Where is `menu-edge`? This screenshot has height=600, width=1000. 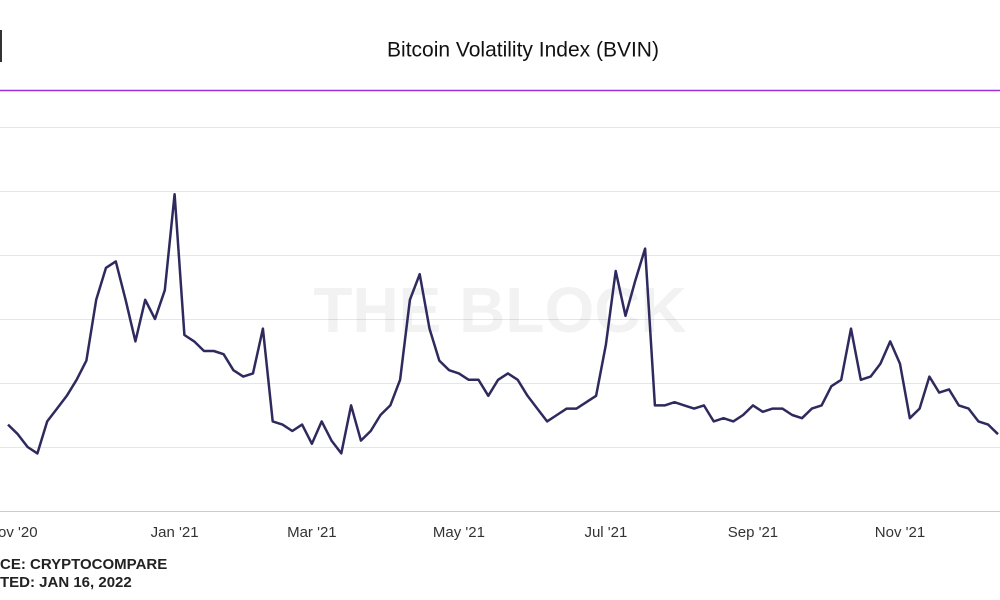
menu-edge is located at coordinates (1, 46).